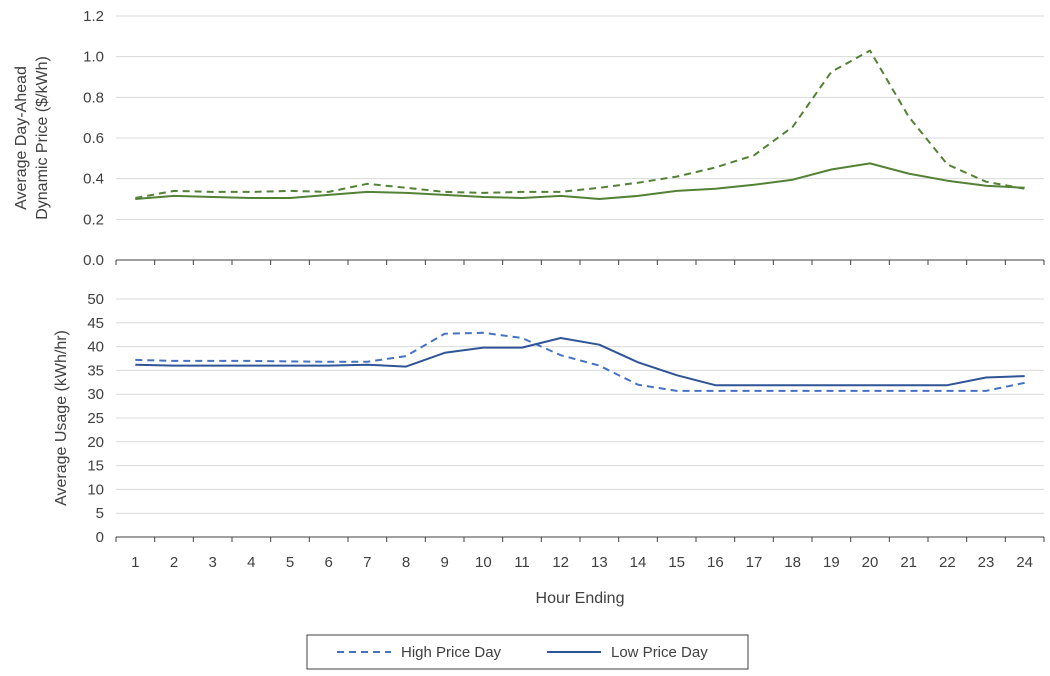 The image size is (1050, 676). What do you see at coordinates (95, 489) in the screenshot?
I see `usage-ytick-label: 10` at bounding box center [95, 489].